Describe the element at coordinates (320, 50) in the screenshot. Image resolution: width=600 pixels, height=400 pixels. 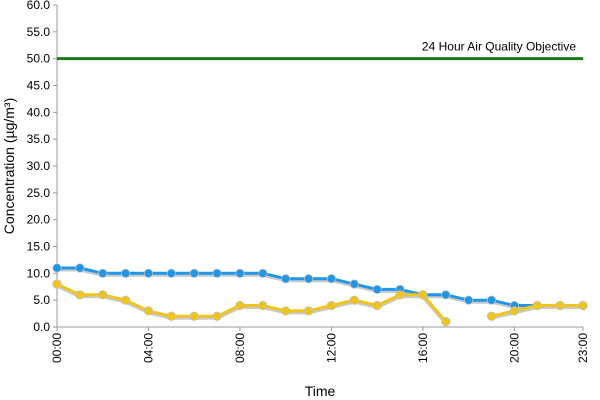
I see `objective-line-group: 24 Hour Air Quality Objective` at that location.